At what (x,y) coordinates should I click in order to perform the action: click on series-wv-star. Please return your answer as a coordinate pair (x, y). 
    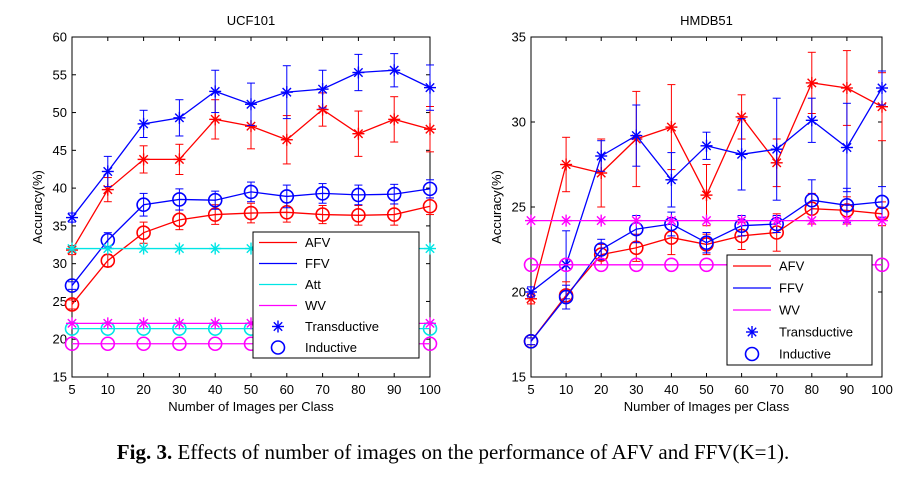
    Looking at the image, I should click on (706, 220).